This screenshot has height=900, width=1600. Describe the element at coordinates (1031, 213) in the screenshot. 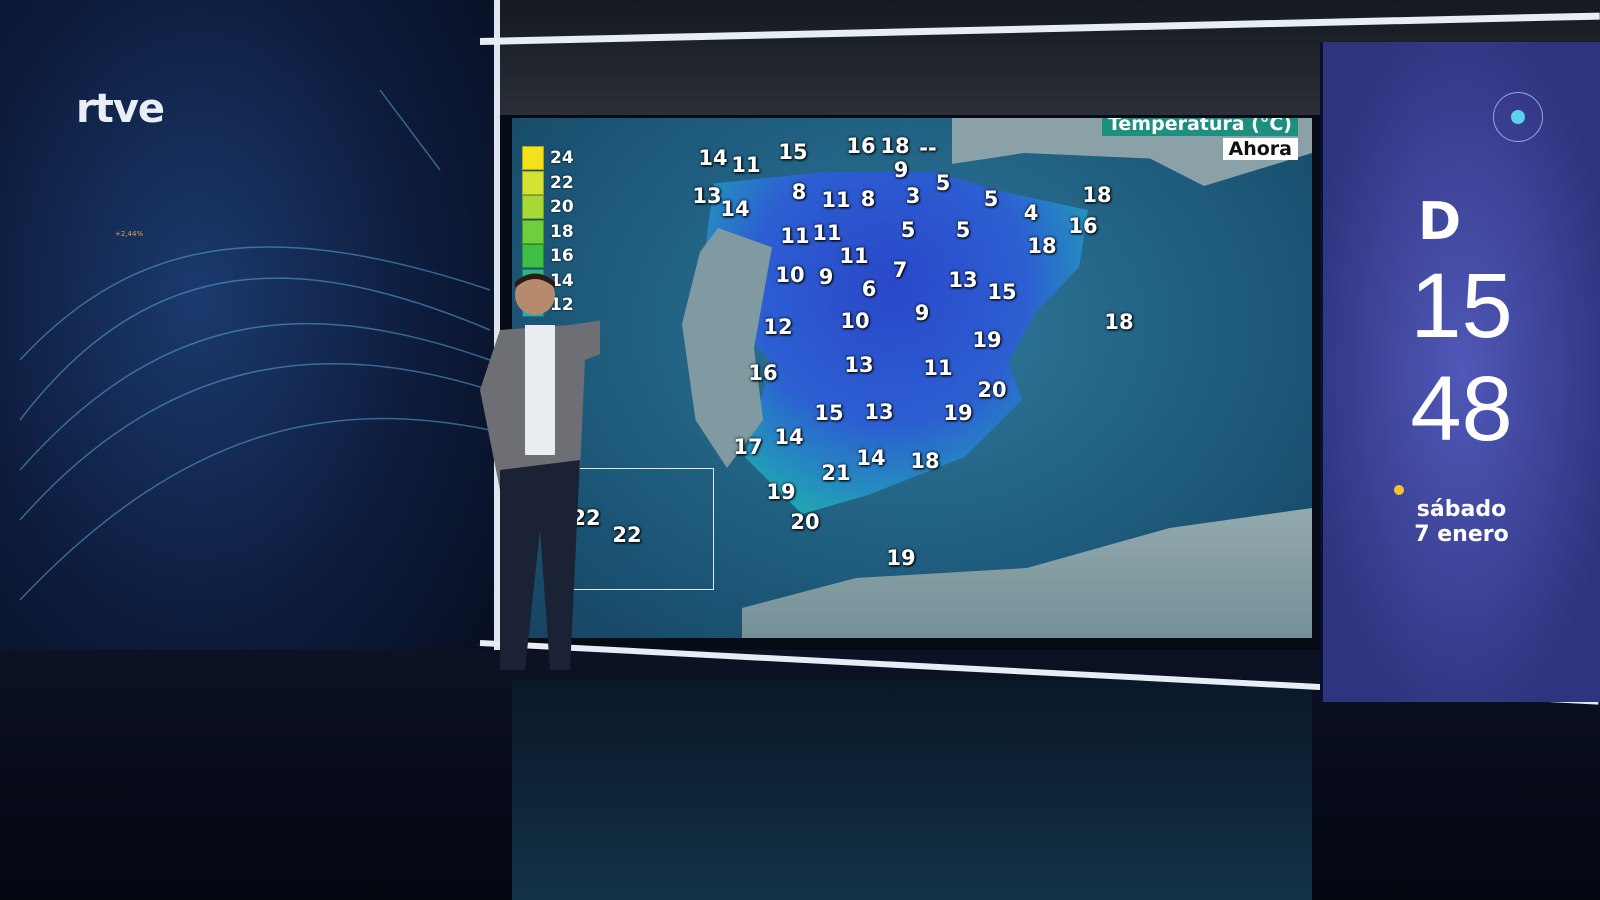

I see `temperature-label: 4` at that location.